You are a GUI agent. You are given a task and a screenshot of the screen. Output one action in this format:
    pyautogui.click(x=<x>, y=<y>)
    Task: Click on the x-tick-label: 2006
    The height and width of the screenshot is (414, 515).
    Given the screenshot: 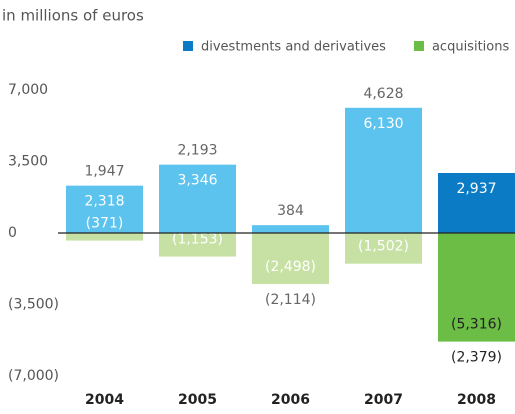 What is the action you would take?
    pyautogui.click(x=290, y=400)
    